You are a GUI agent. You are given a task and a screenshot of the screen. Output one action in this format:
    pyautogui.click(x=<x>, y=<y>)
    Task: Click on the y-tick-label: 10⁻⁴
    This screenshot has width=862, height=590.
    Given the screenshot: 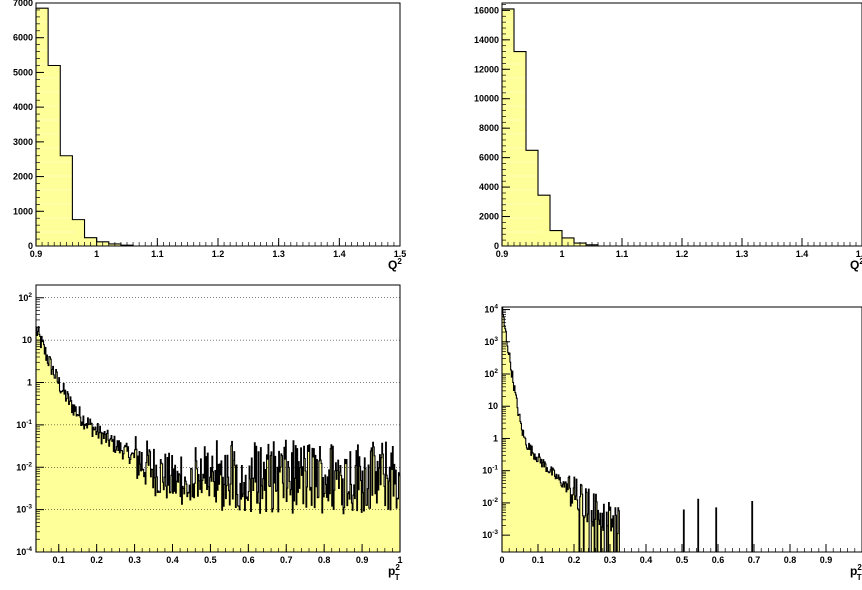 What is the action you would take?
    pyautogui.click(x=24, y=551)
    